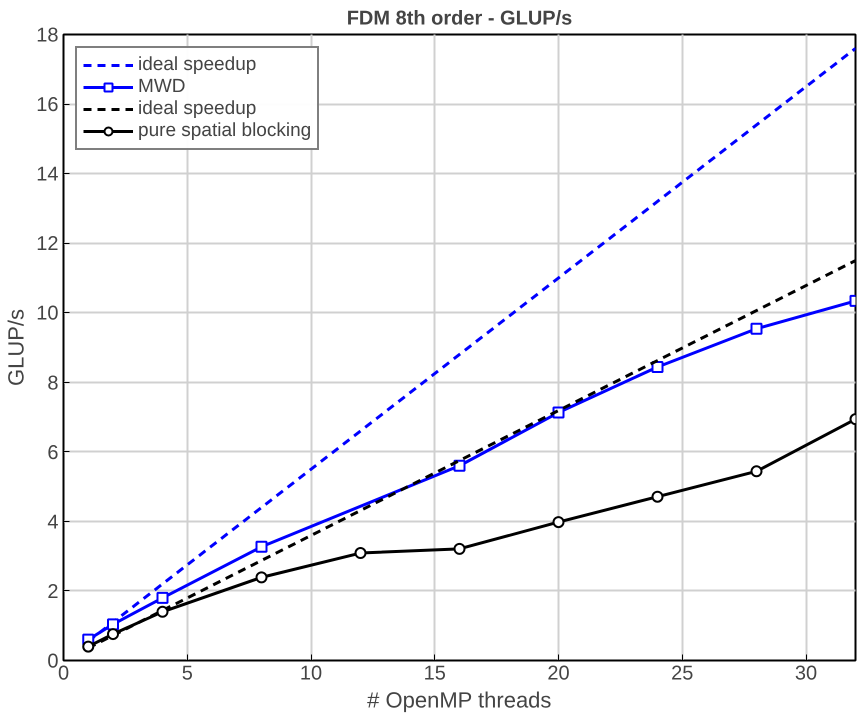 The image size is (863, 719). What do you see at coordinates (558, 673) in the screenshot?
I see `x-tick-label: 20` at bounding box center [558, 673].